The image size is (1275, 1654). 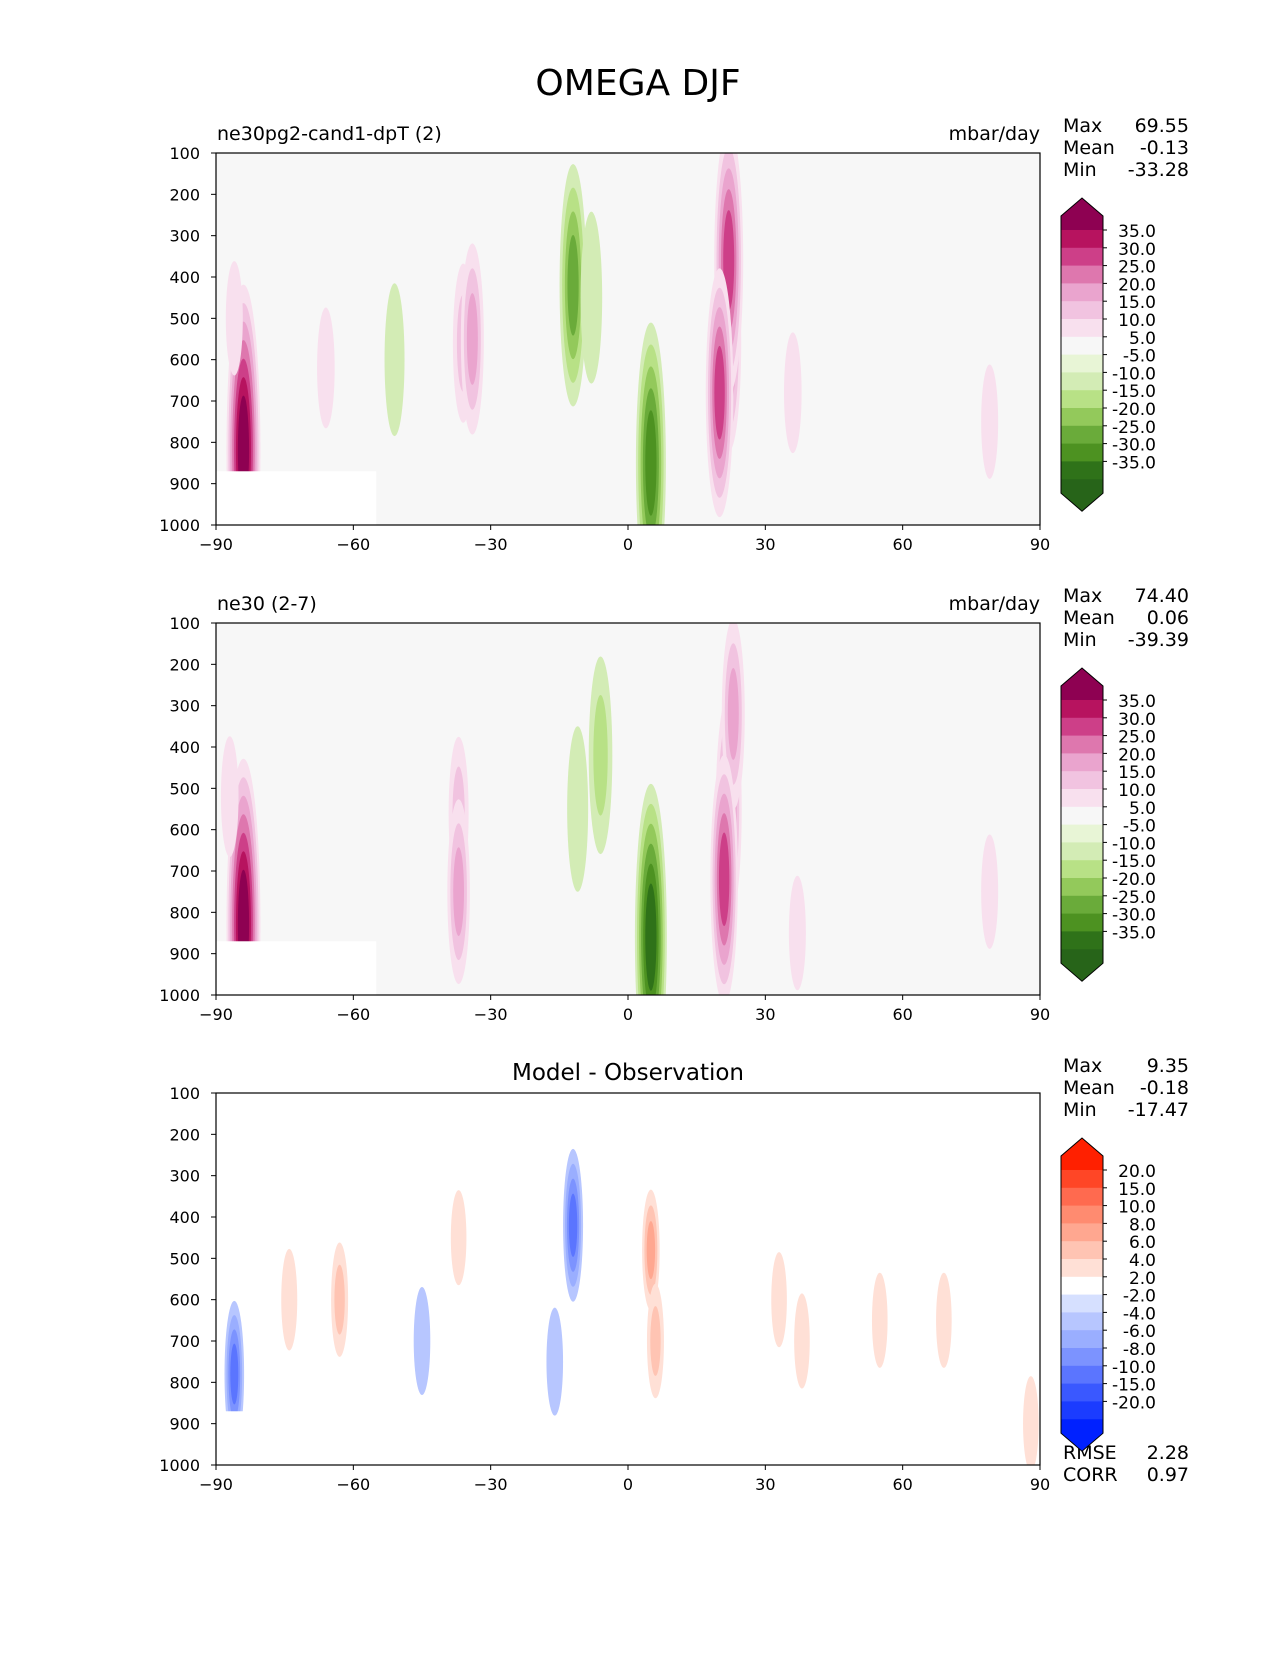 What do you see at coordinates (994, 134) in the screenshot?
I see `top-units: mbar/day` at bounding box center [994, 134].